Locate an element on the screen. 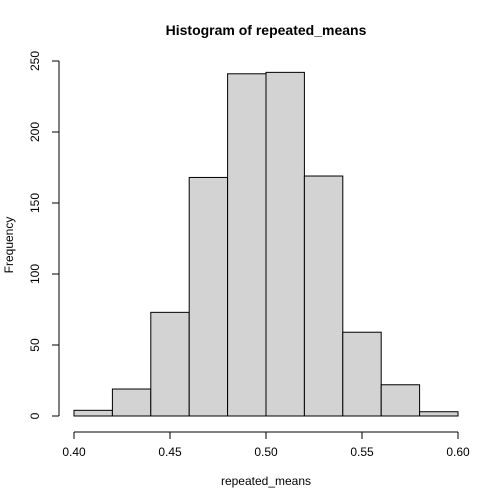 The width and height of the screenshot is (504, 504). chart-title: Histogram of repeated_means is located at coordinates (266, 30).